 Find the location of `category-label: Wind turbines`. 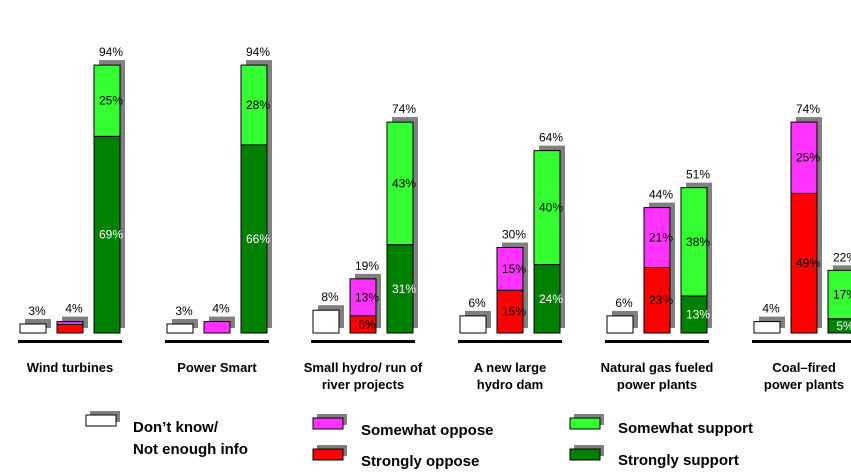

category-label: Wind turbines is located at coordinates (70, 367).